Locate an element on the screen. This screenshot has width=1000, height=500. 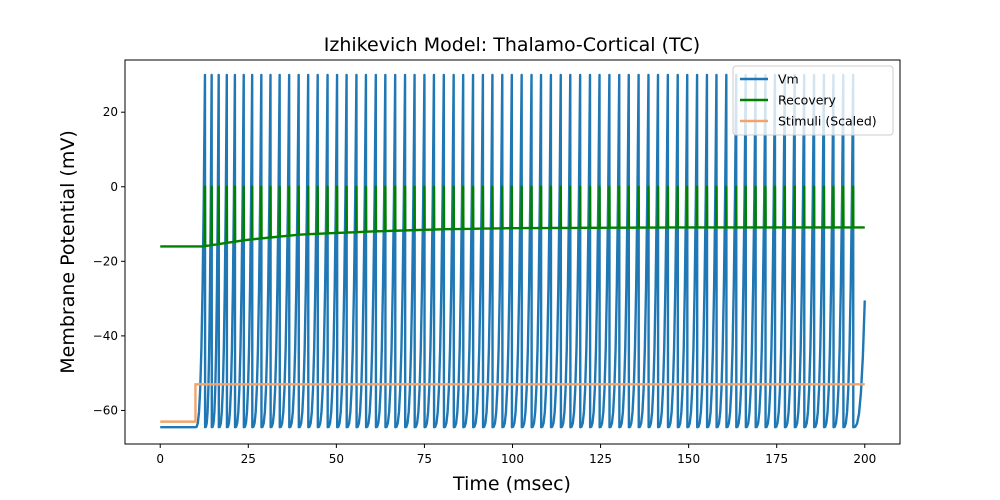
legend-box is located at coordinates (813, 100).